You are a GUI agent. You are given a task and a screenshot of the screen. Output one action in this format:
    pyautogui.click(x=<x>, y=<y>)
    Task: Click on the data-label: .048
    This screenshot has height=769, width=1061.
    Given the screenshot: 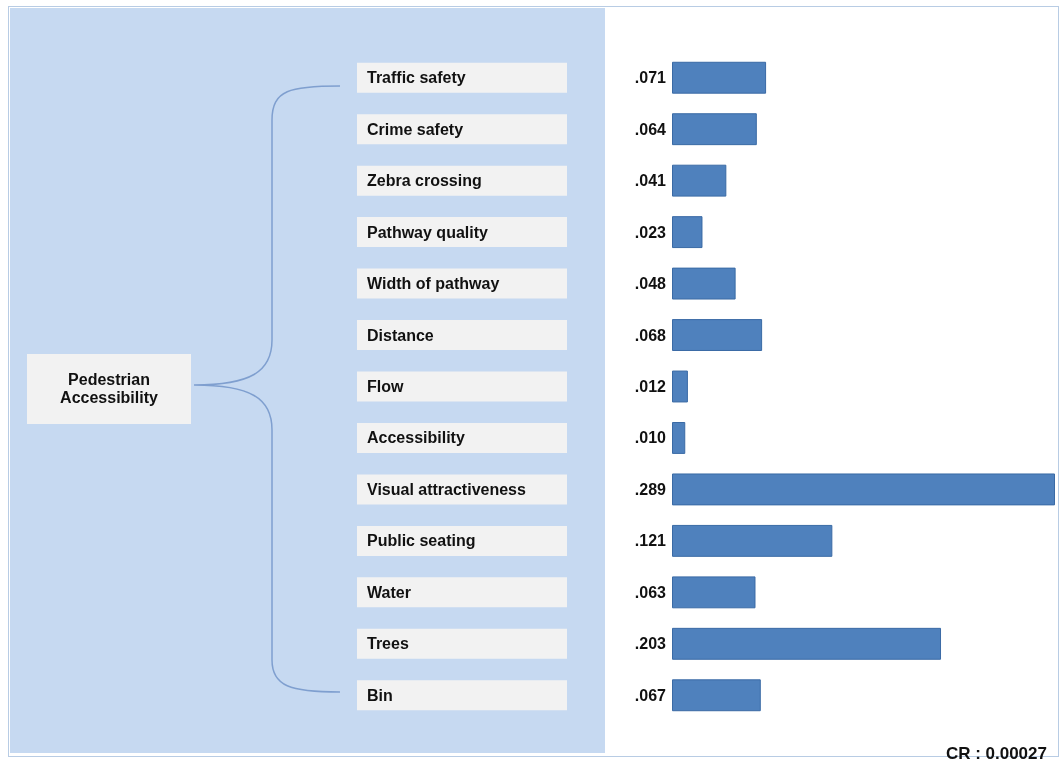 What is the action you would take?
    pyautogui.click(x=650, y=284)
    